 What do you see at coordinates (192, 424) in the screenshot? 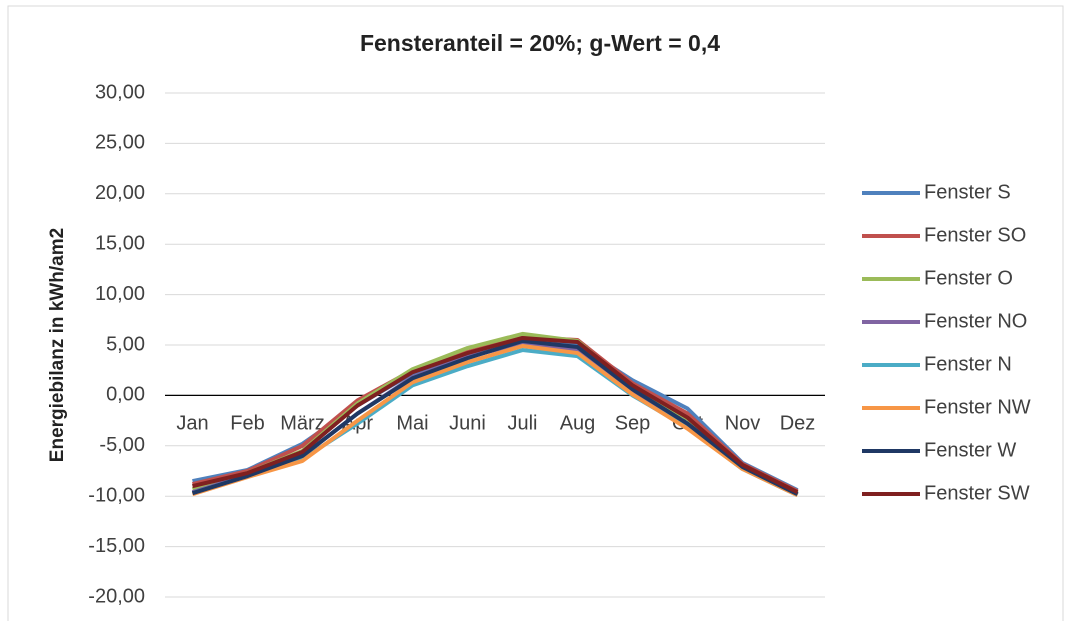
I see `x-tick-label: Jan` at bounding box center [192, 424].